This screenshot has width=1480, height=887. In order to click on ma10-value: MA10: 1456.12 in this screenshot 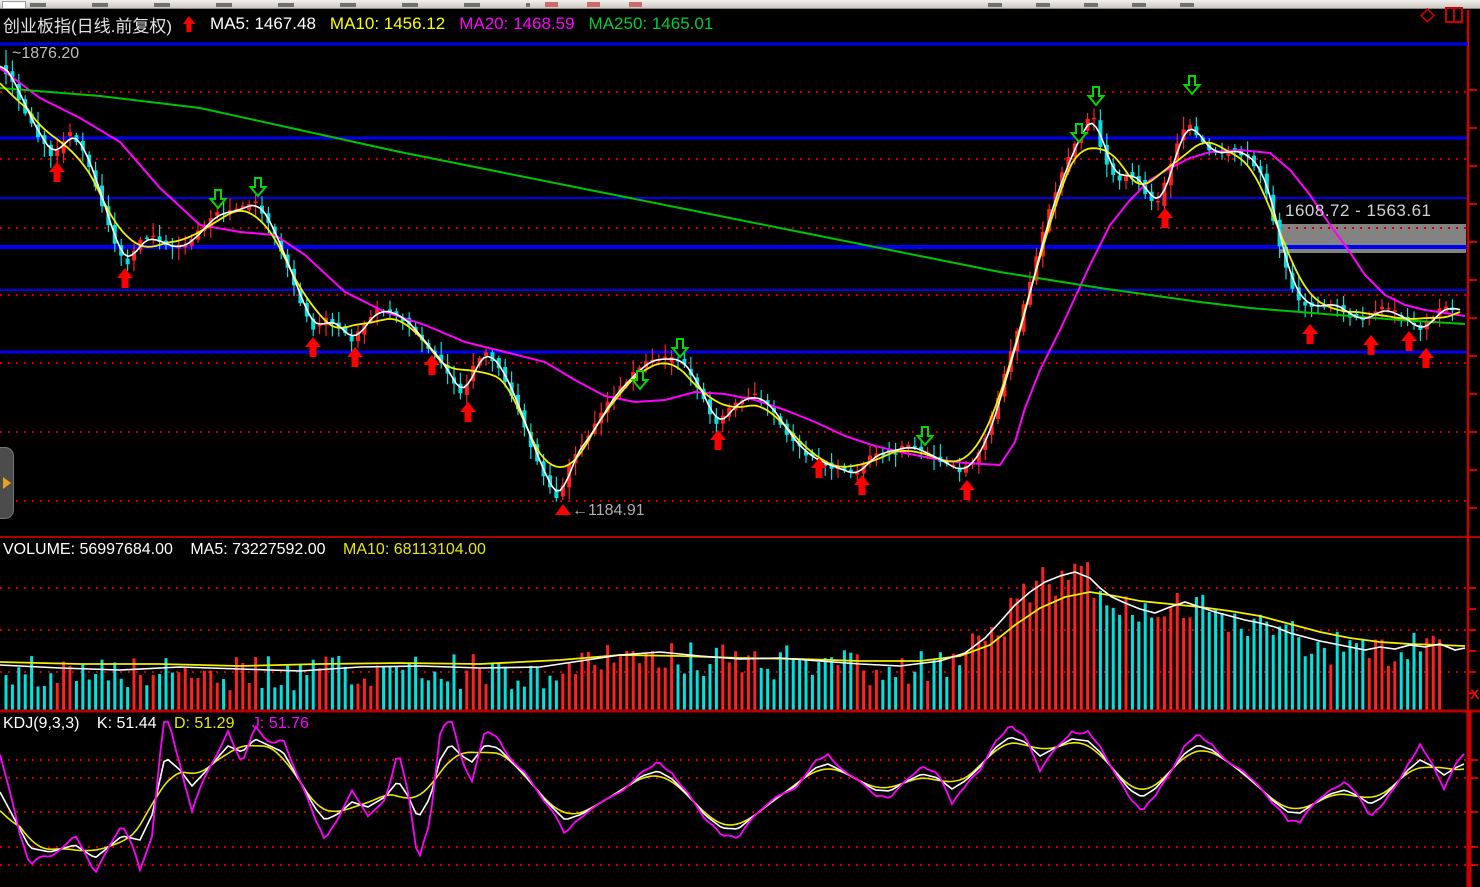, I will do `click(387, 23)`.